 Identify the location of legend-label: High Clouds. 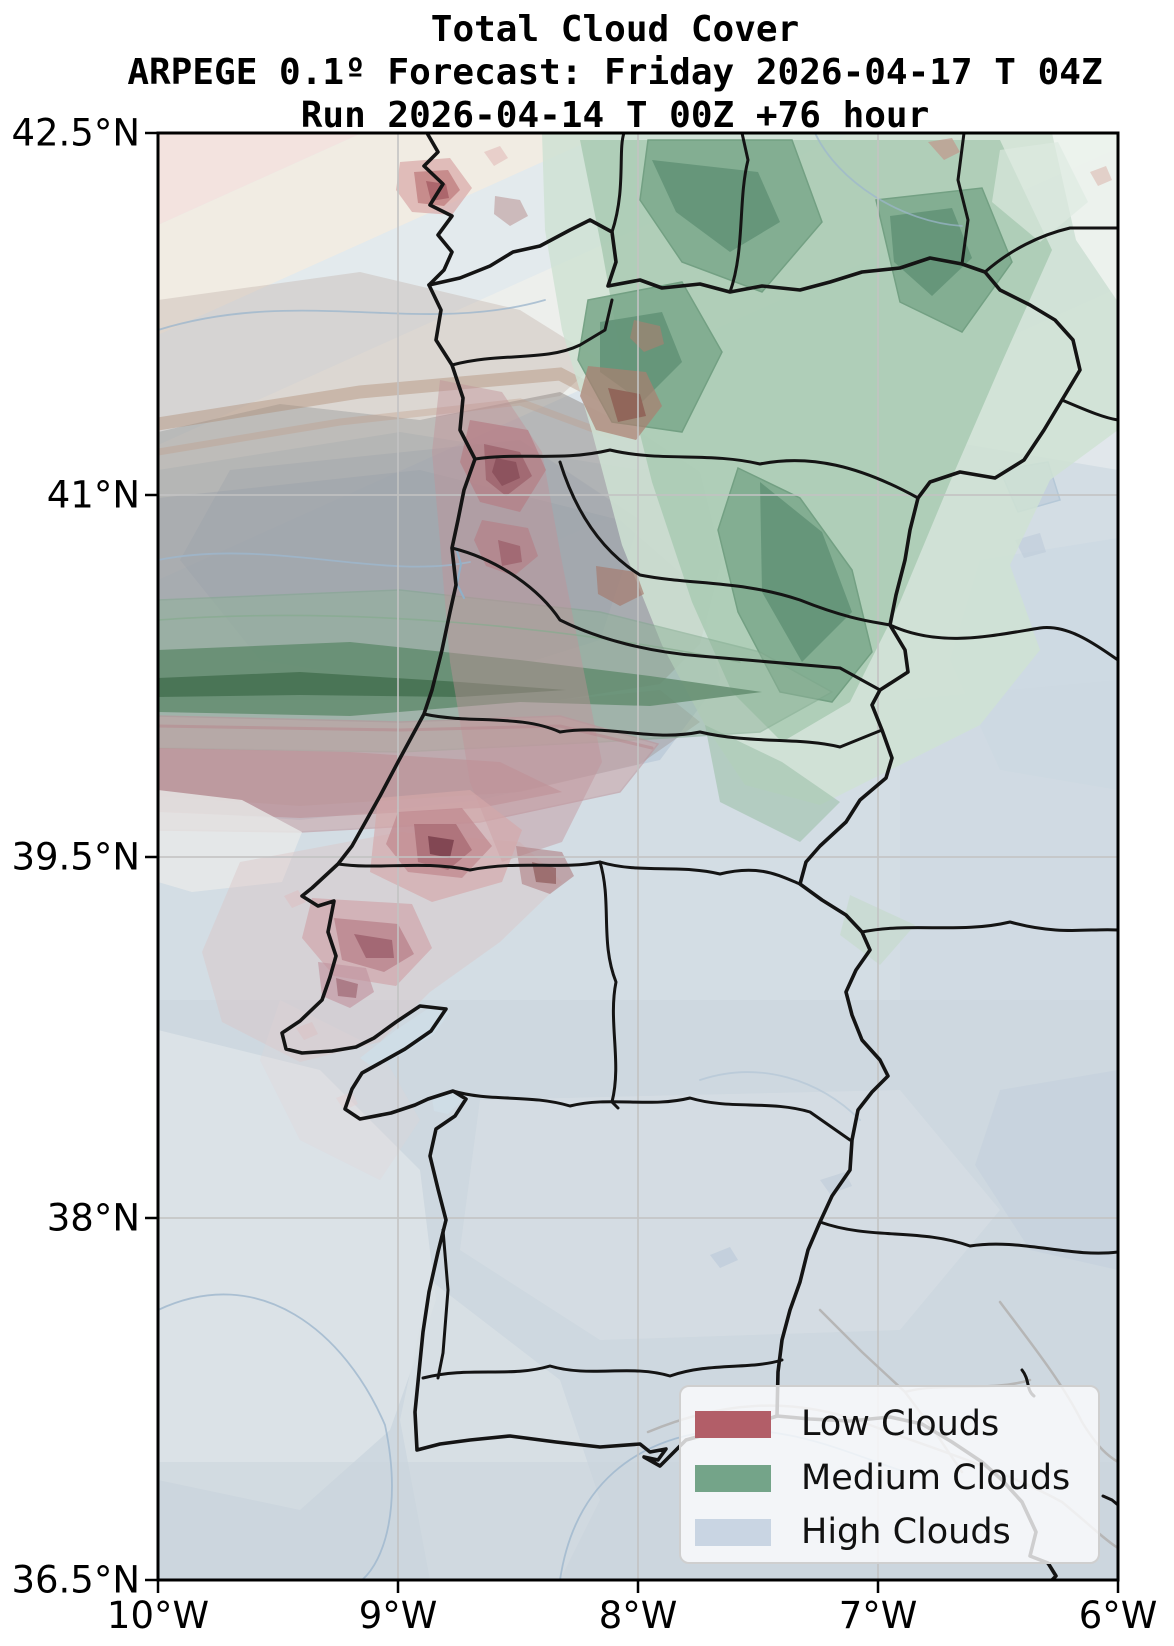
(906, 1532).